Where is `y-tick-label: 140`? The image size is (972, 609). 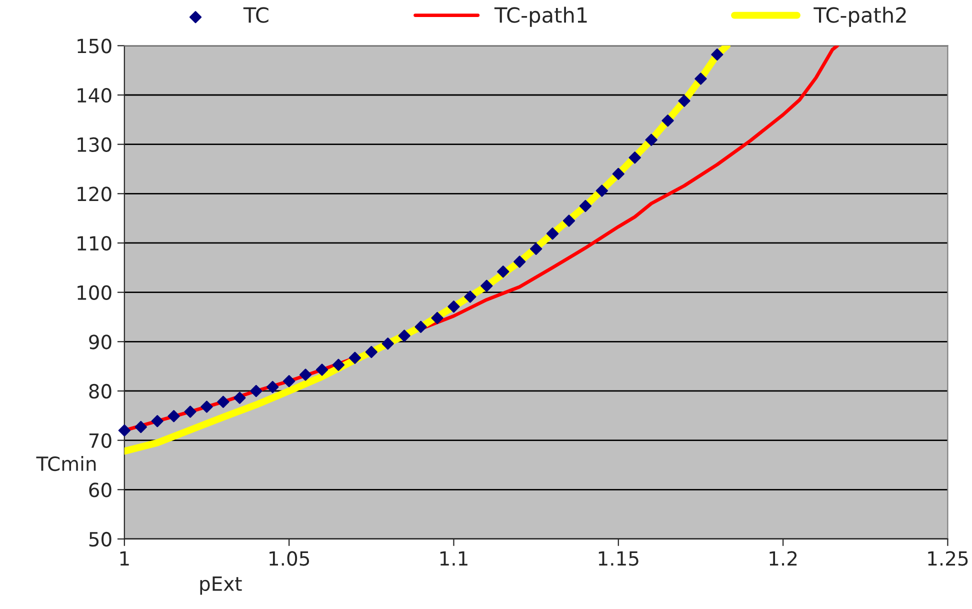
y-tick-label: 140 is located at coordinates (95, 95).